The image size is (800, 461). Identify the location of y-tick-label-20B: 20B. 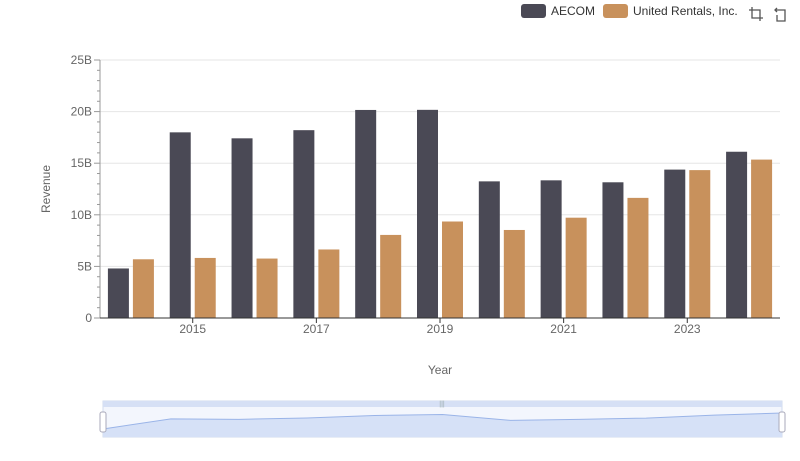
(81, 112).